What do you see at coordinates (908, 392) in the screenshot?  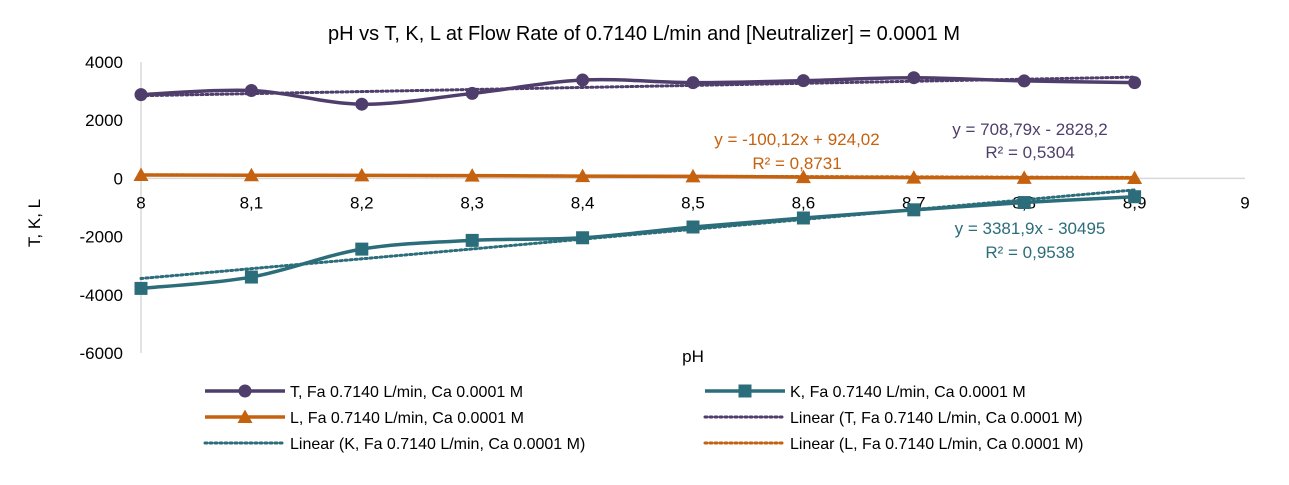 I see `legend-label: K, Fa 0.7140 L/min, Ca 0.0001 M` at bounding box center [908, 392].